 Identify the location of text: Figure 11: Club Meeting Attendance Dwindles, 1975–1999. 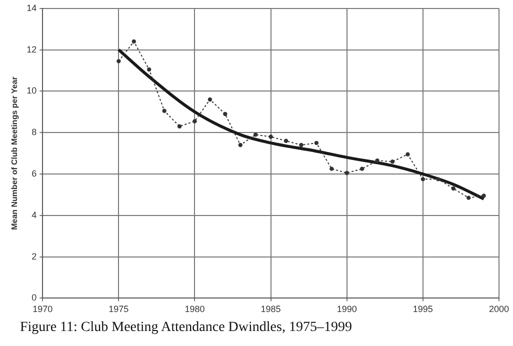
(186, 328).